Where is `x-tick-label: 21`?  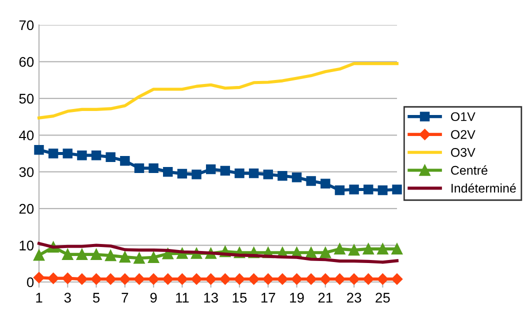 x-tick-label: 21 is located at coordinates (325, 297).